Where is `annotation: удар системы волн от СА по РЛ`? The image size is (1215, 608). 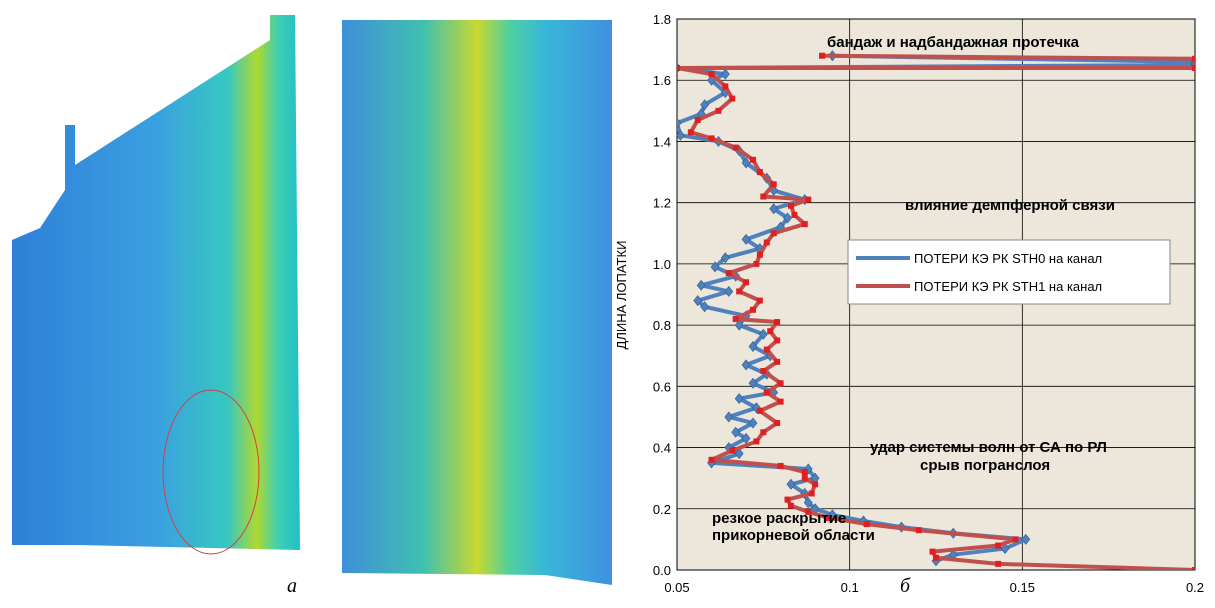 annotation: удар системы волн от СА по РЛ is located at coordinates (988, 447).